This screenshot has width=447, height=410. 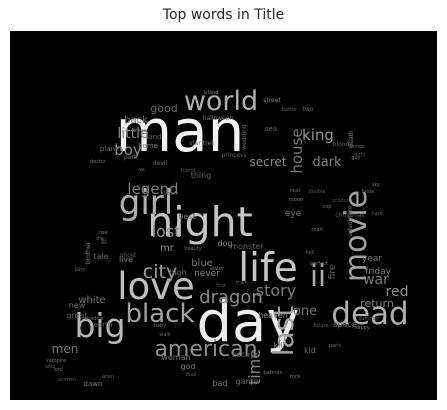 What do you see at coordinates (223, 15) in the screenshot?
I see `chart-title: Top words in Title` at bounding box center [223, 15].